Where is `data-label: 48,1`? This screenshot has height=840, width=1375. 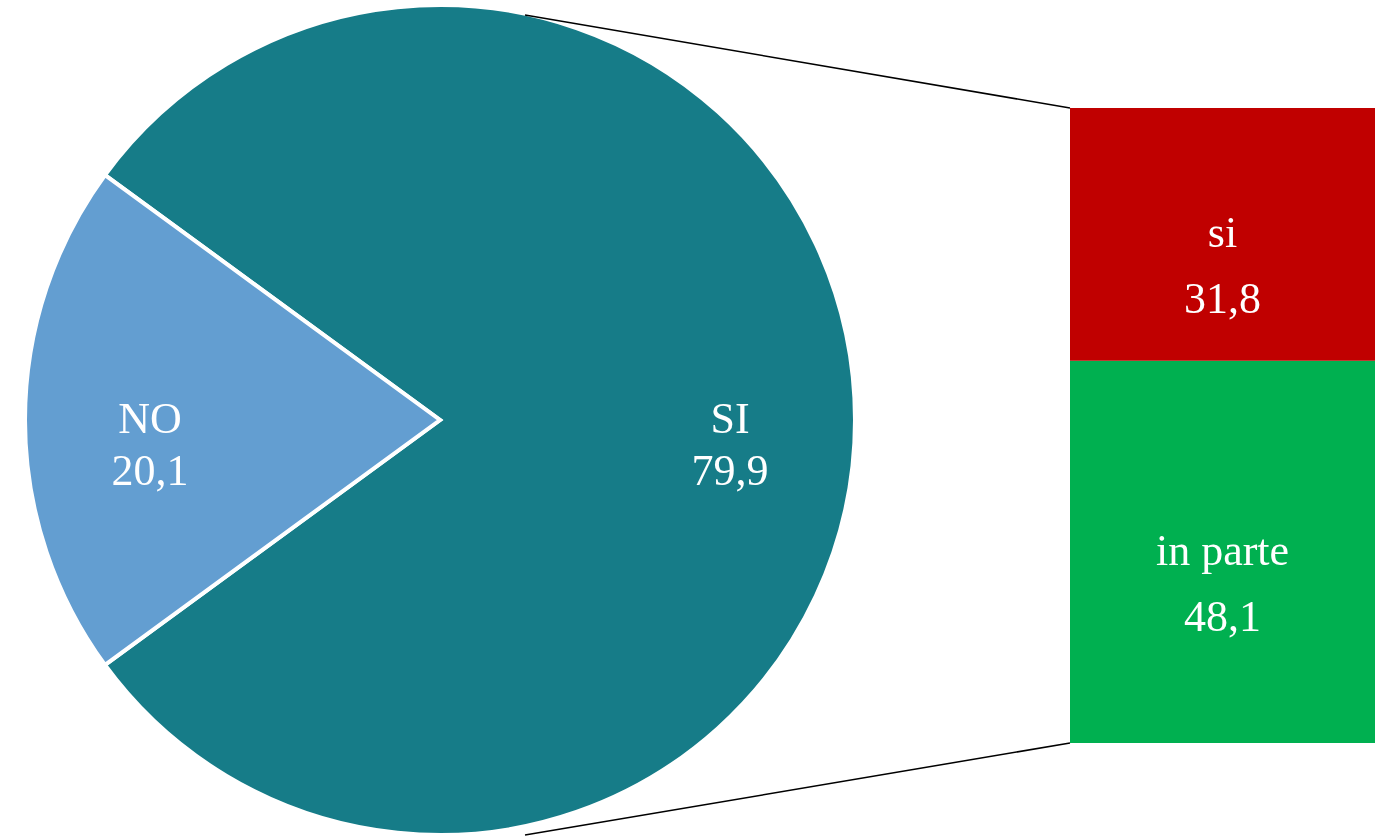 data-label: 48,1 is located at coordinates (1222, 616).